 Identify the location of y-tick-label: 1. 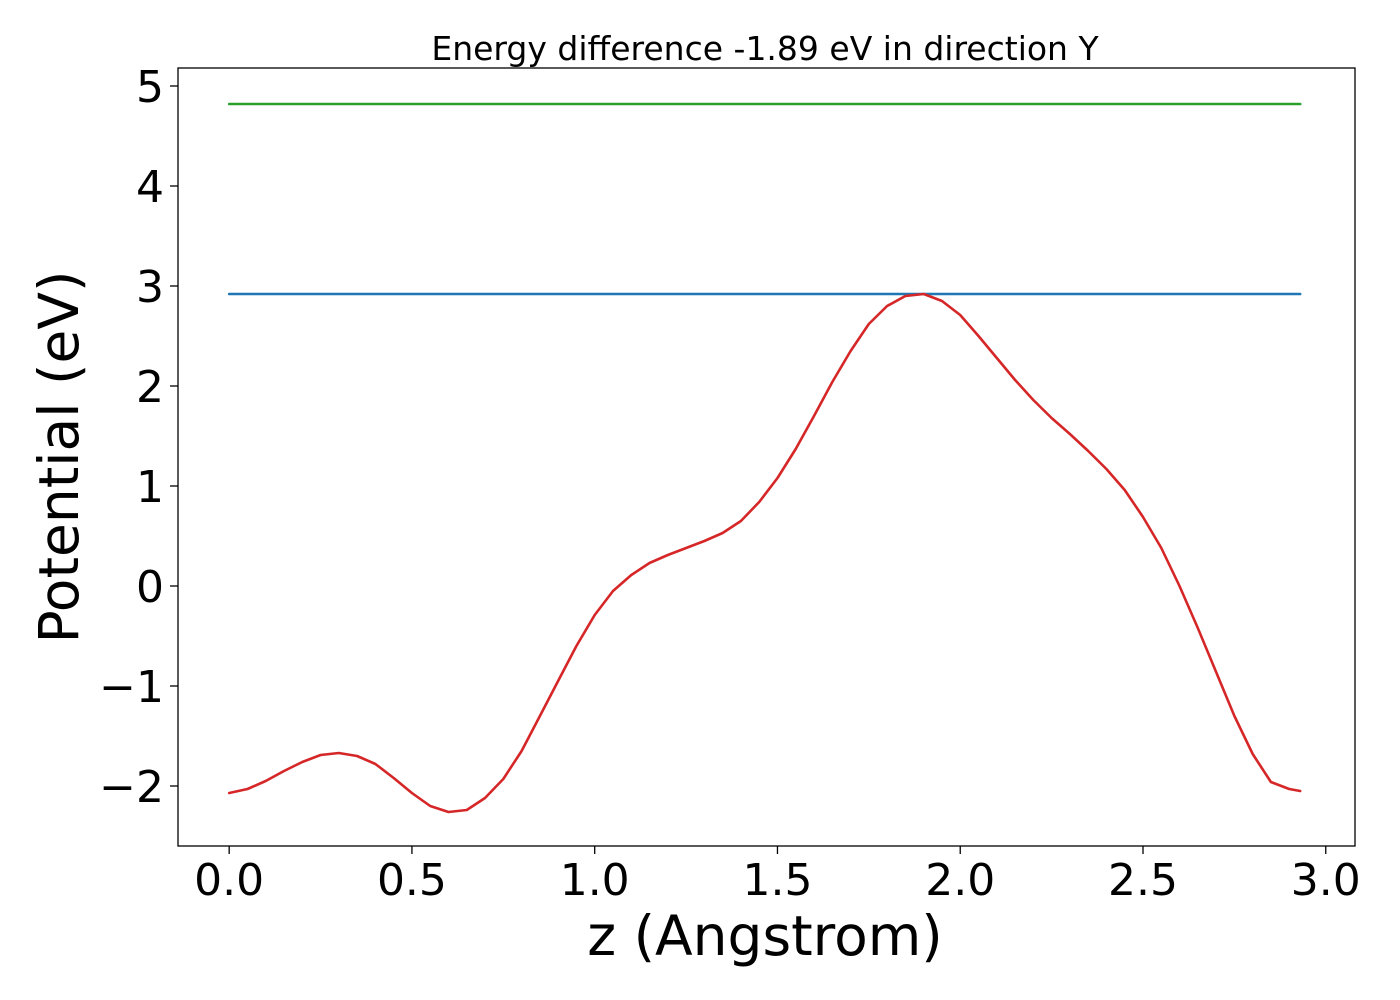
(150, 487).